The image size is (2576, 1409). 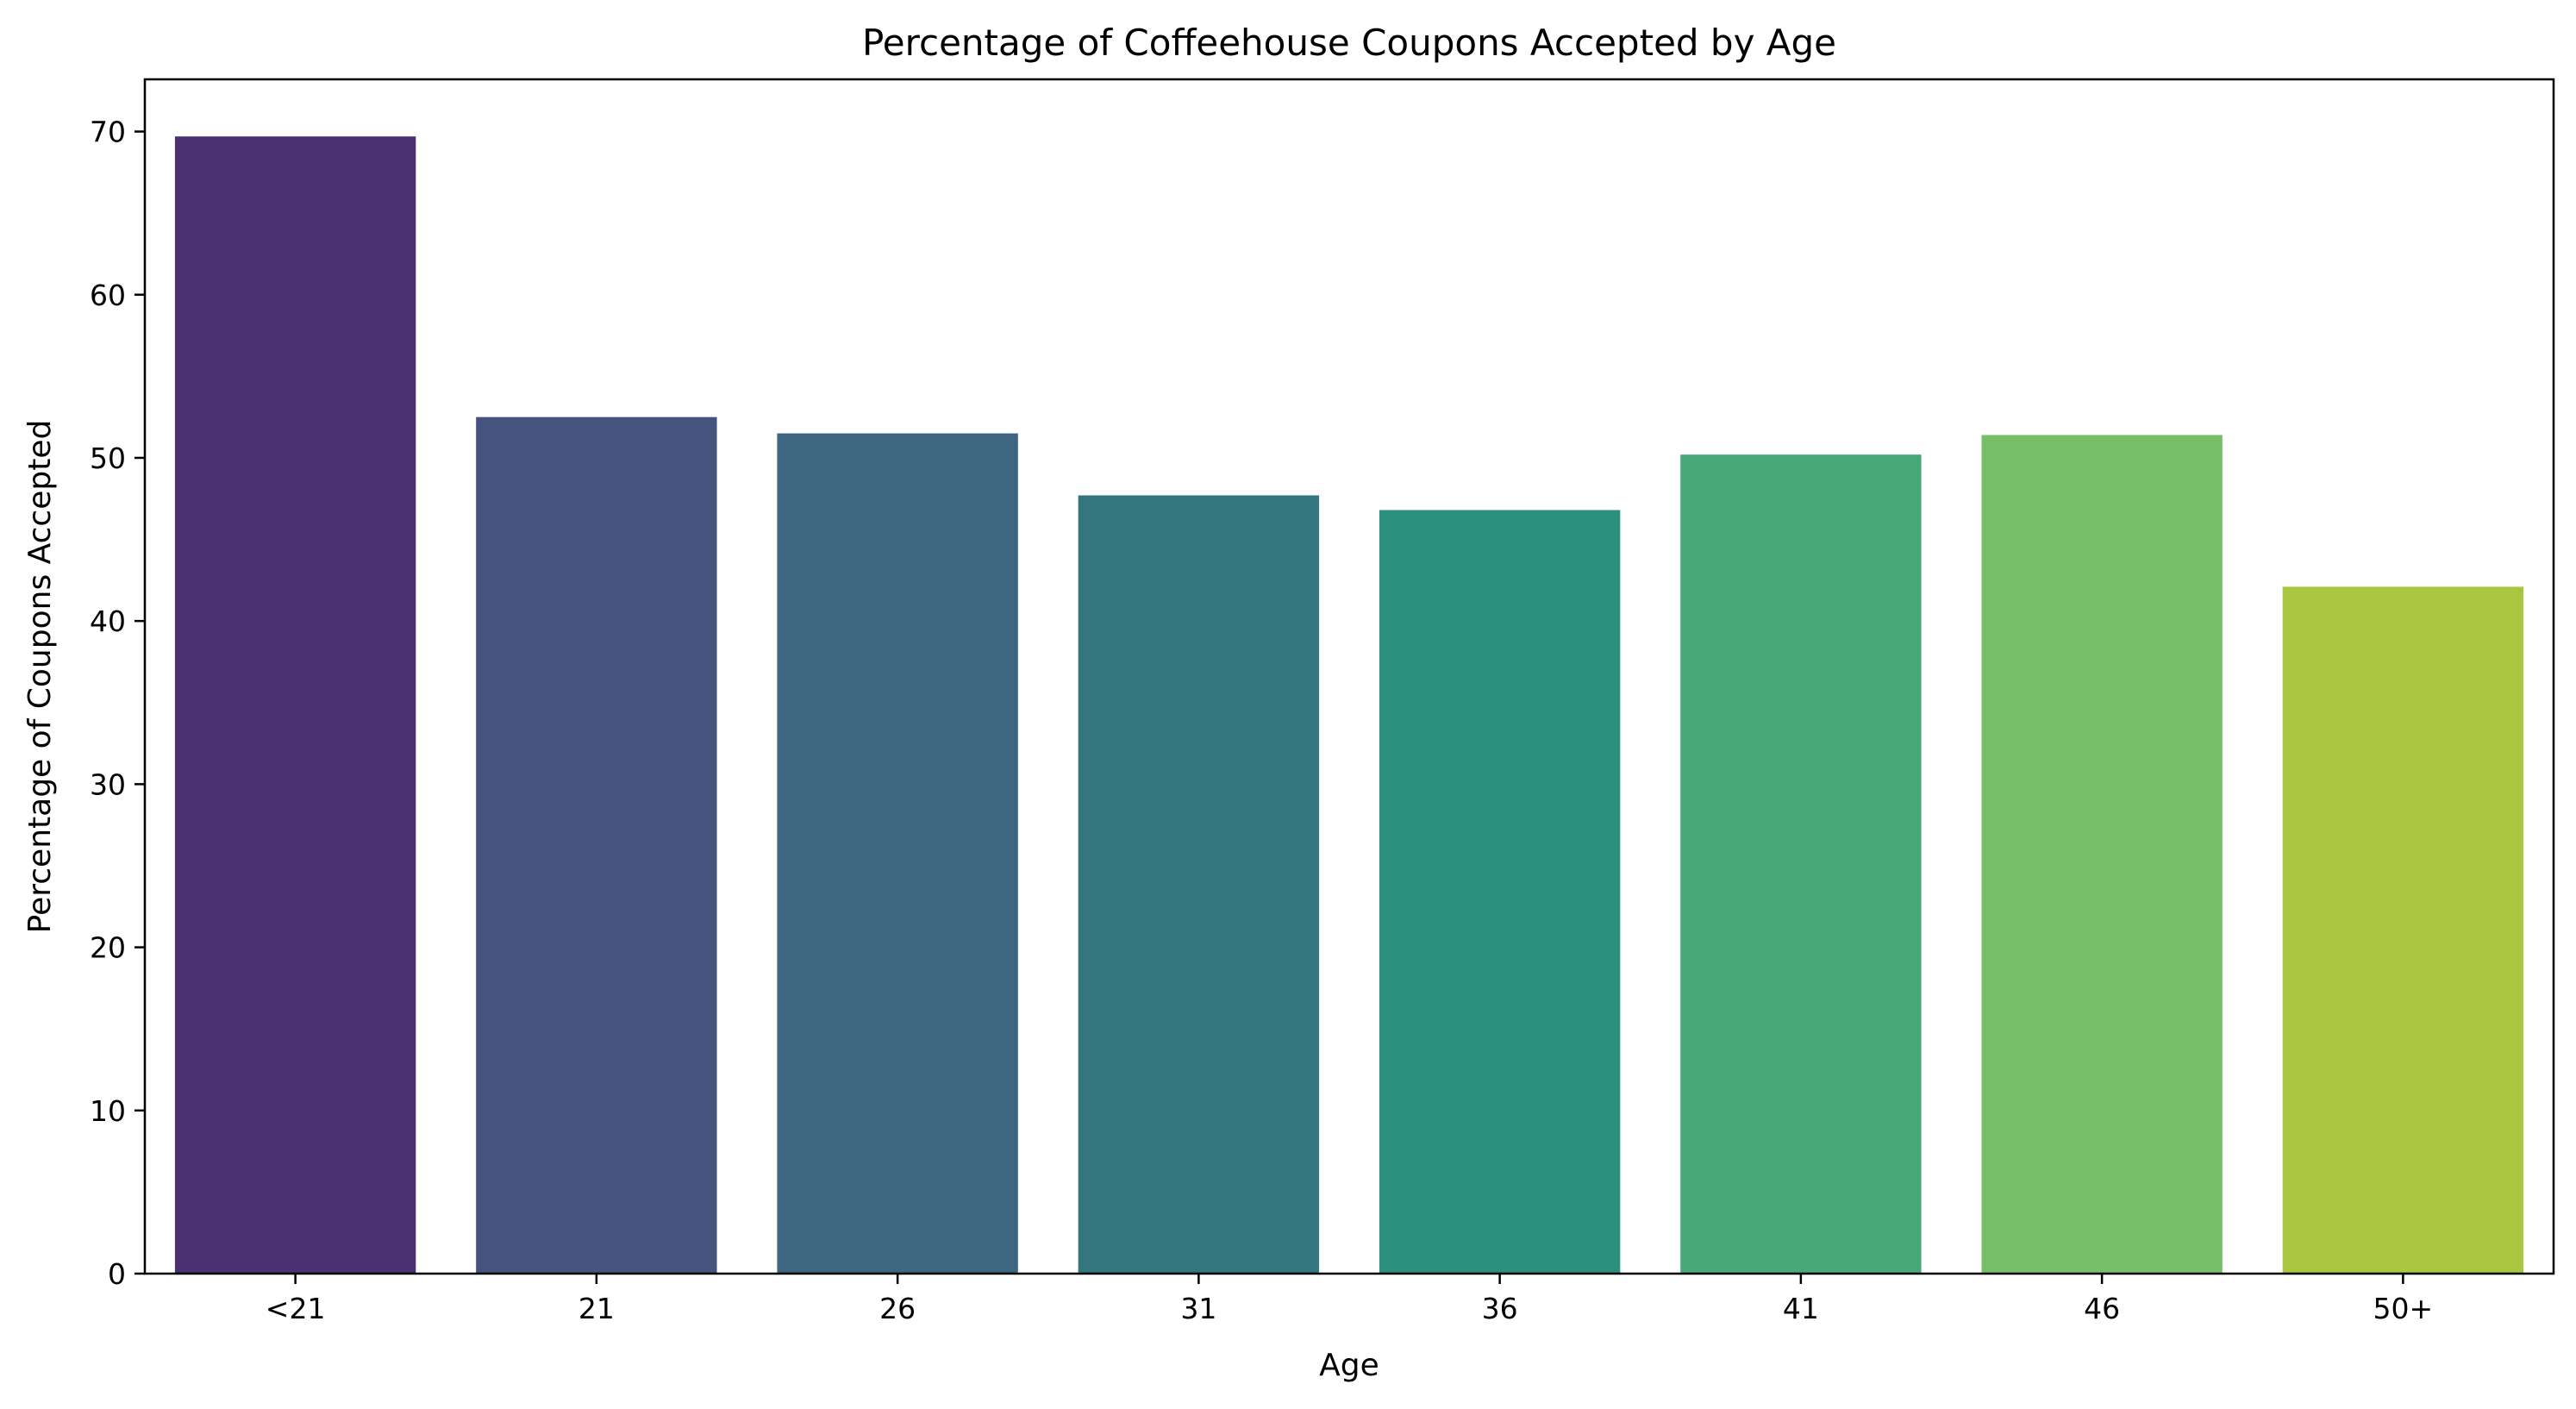 What do you see at coordinates (108, 784) in the screenshot?
I see `y-tick-label: 30` at bounding box center [108, 784].